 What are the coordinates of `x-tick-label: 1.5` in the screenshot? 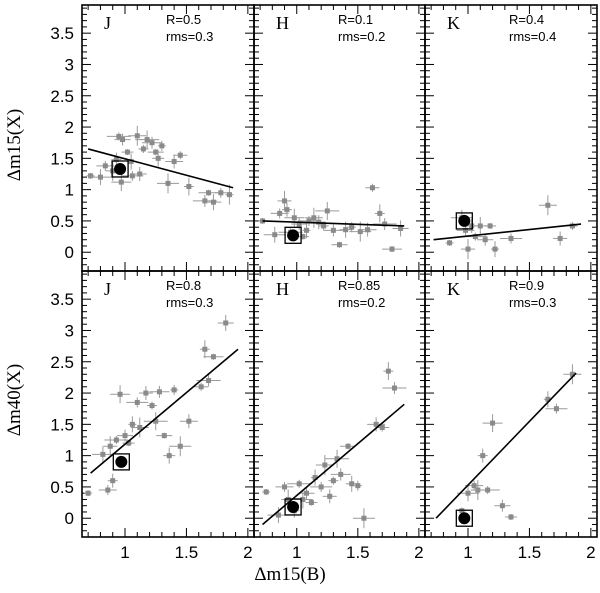 It's located at (187, 552).